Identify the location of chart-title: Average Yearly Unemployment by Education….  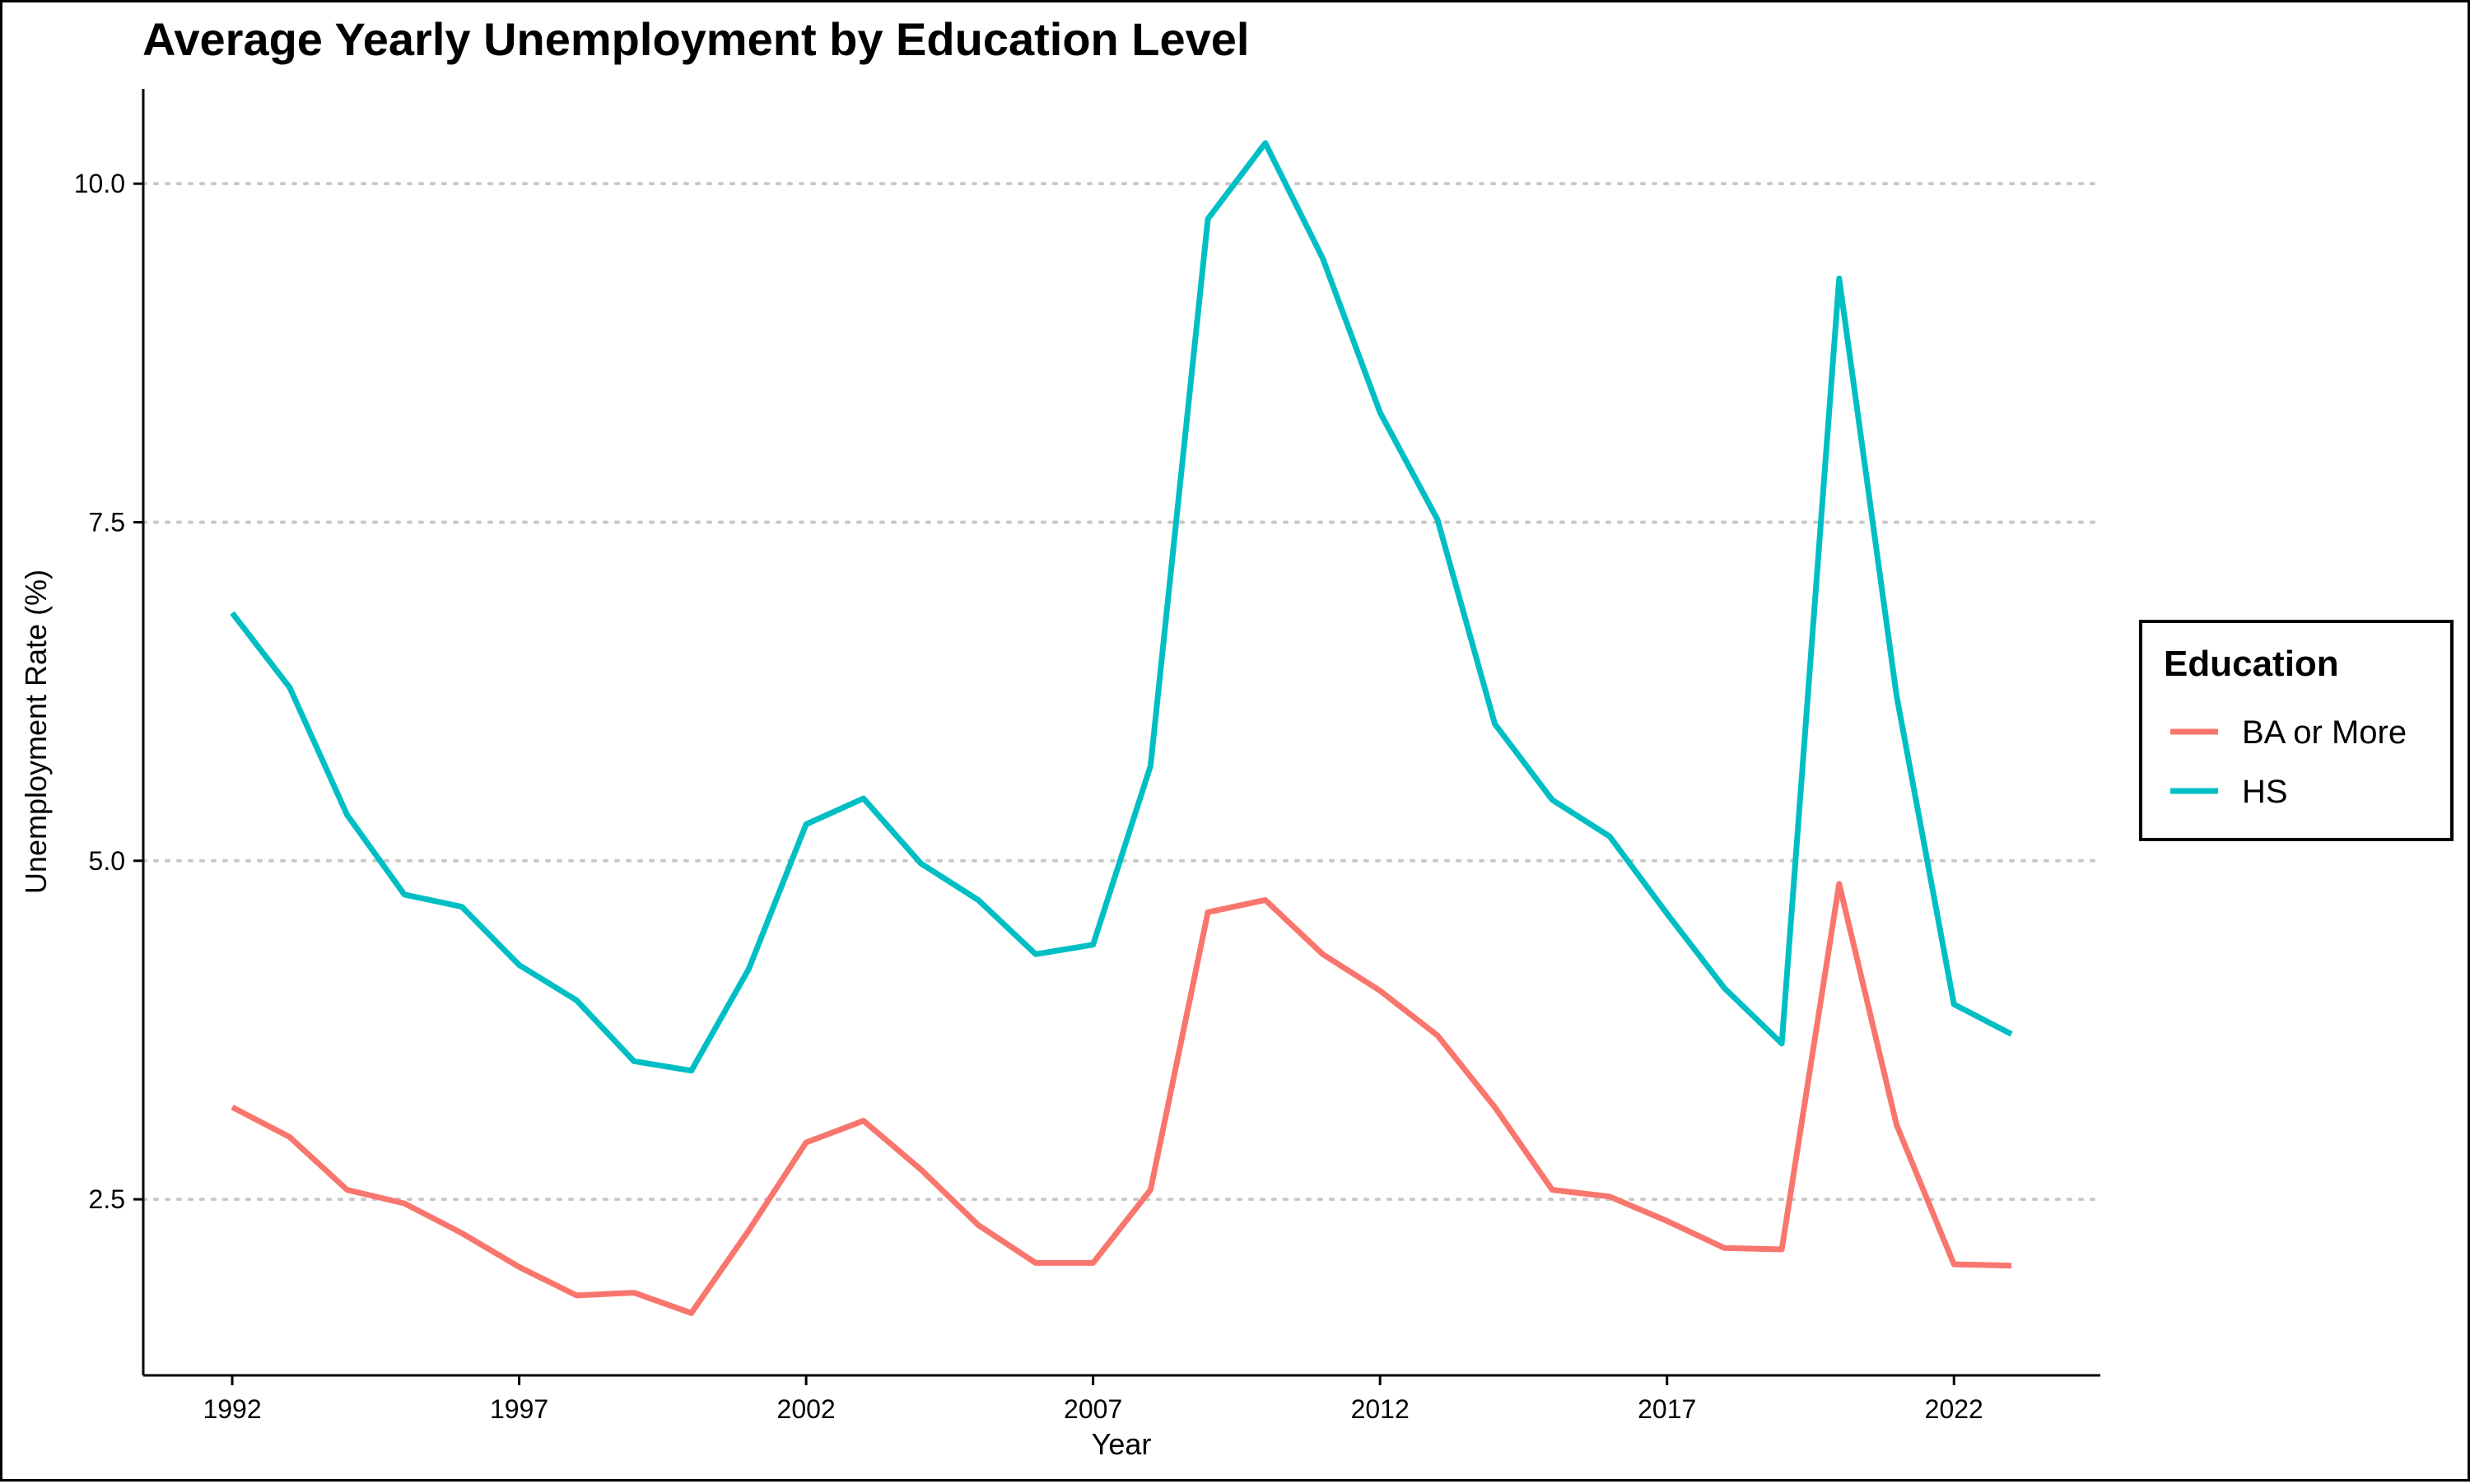
(696, 39).